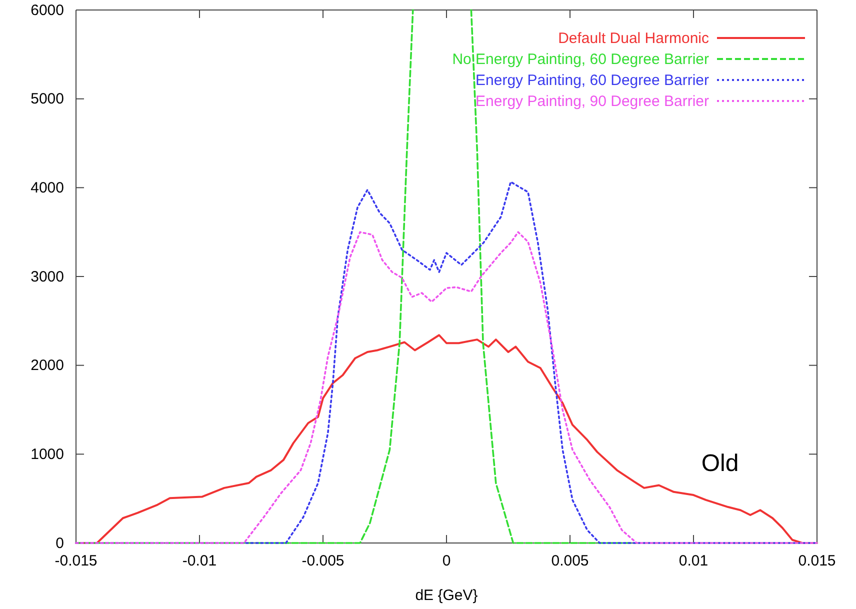  Describe the element at coordinates (323, 561) in the screenshot. I see `x-tick-label: -0.005` at that location.